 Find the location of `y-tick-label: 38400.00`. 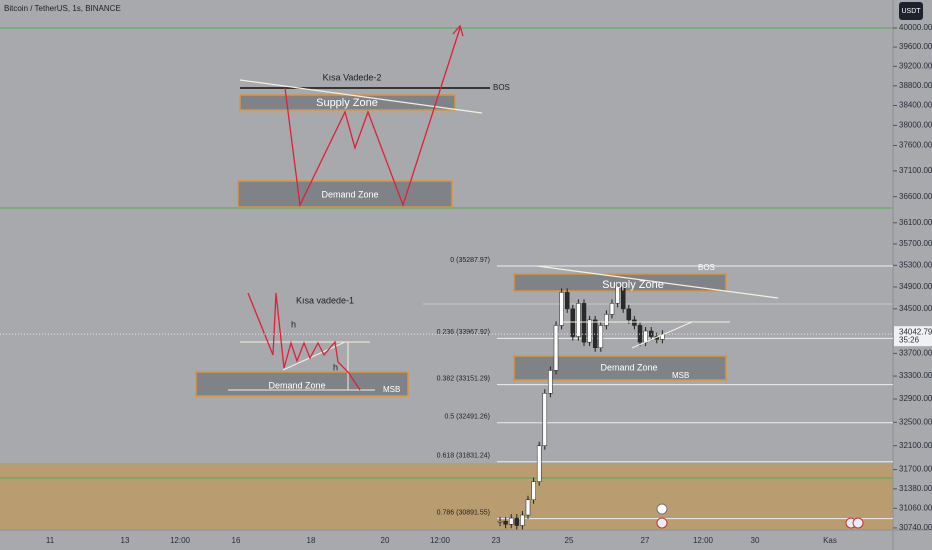

y-tick-label: 38400.00 is located at coordinates (915, 105).